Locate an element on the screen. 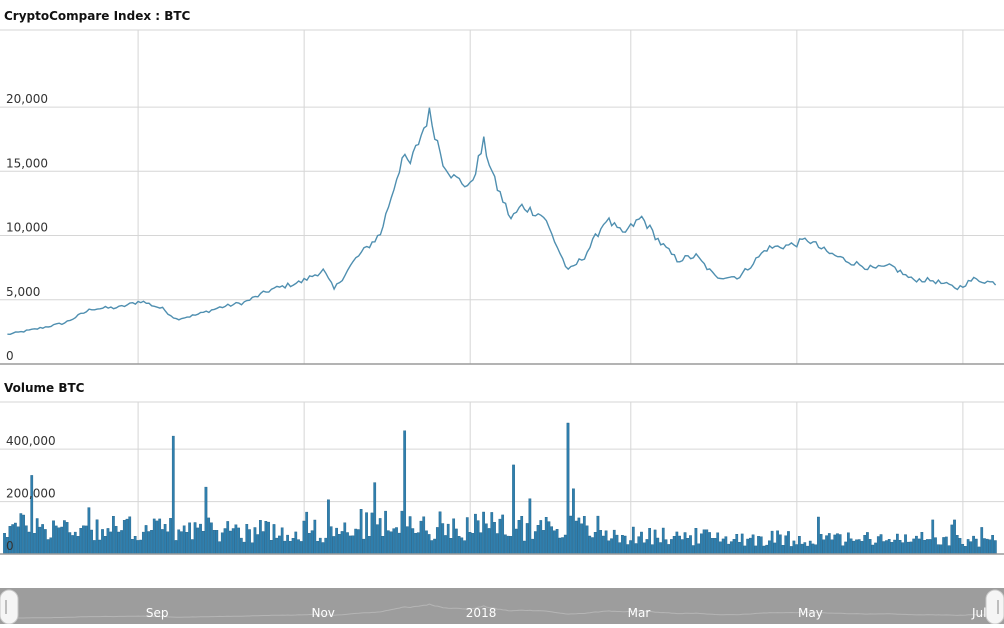 This screenshot has width=1004, height=628. navigator-left-handle is located at coordinates (9, 607).